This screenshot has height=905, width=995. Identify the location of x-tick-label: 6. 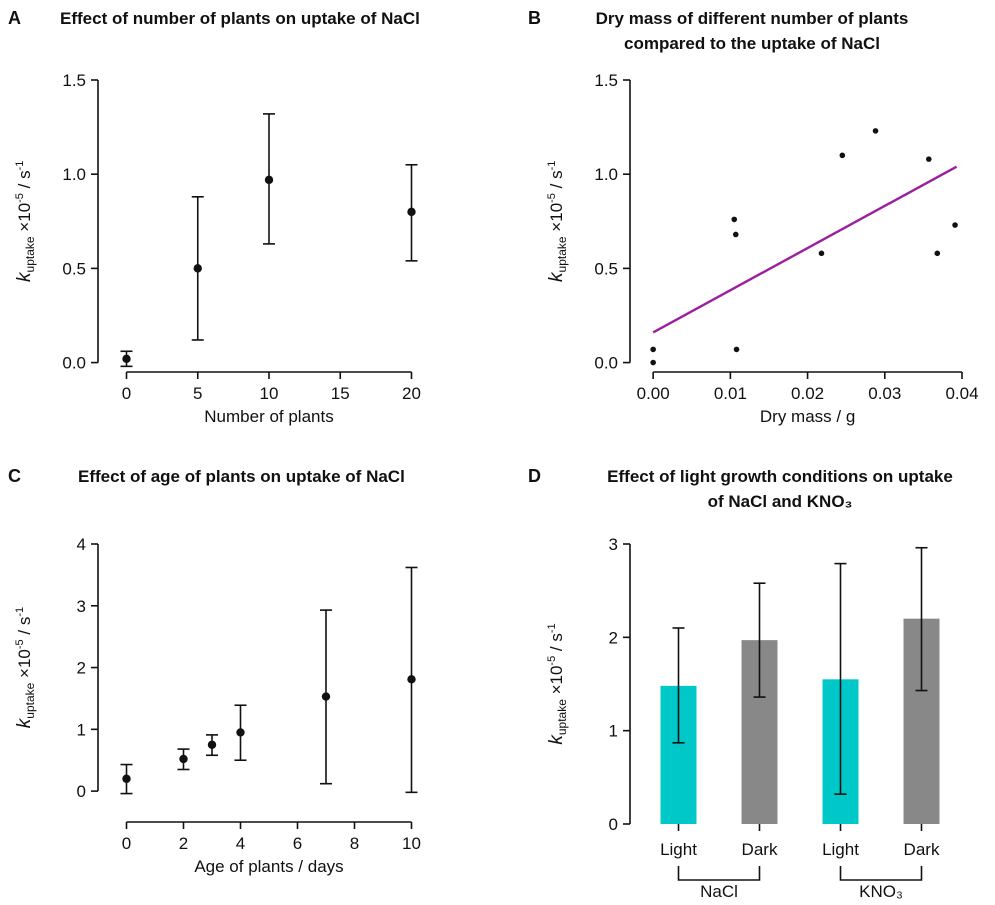
(297, 843).